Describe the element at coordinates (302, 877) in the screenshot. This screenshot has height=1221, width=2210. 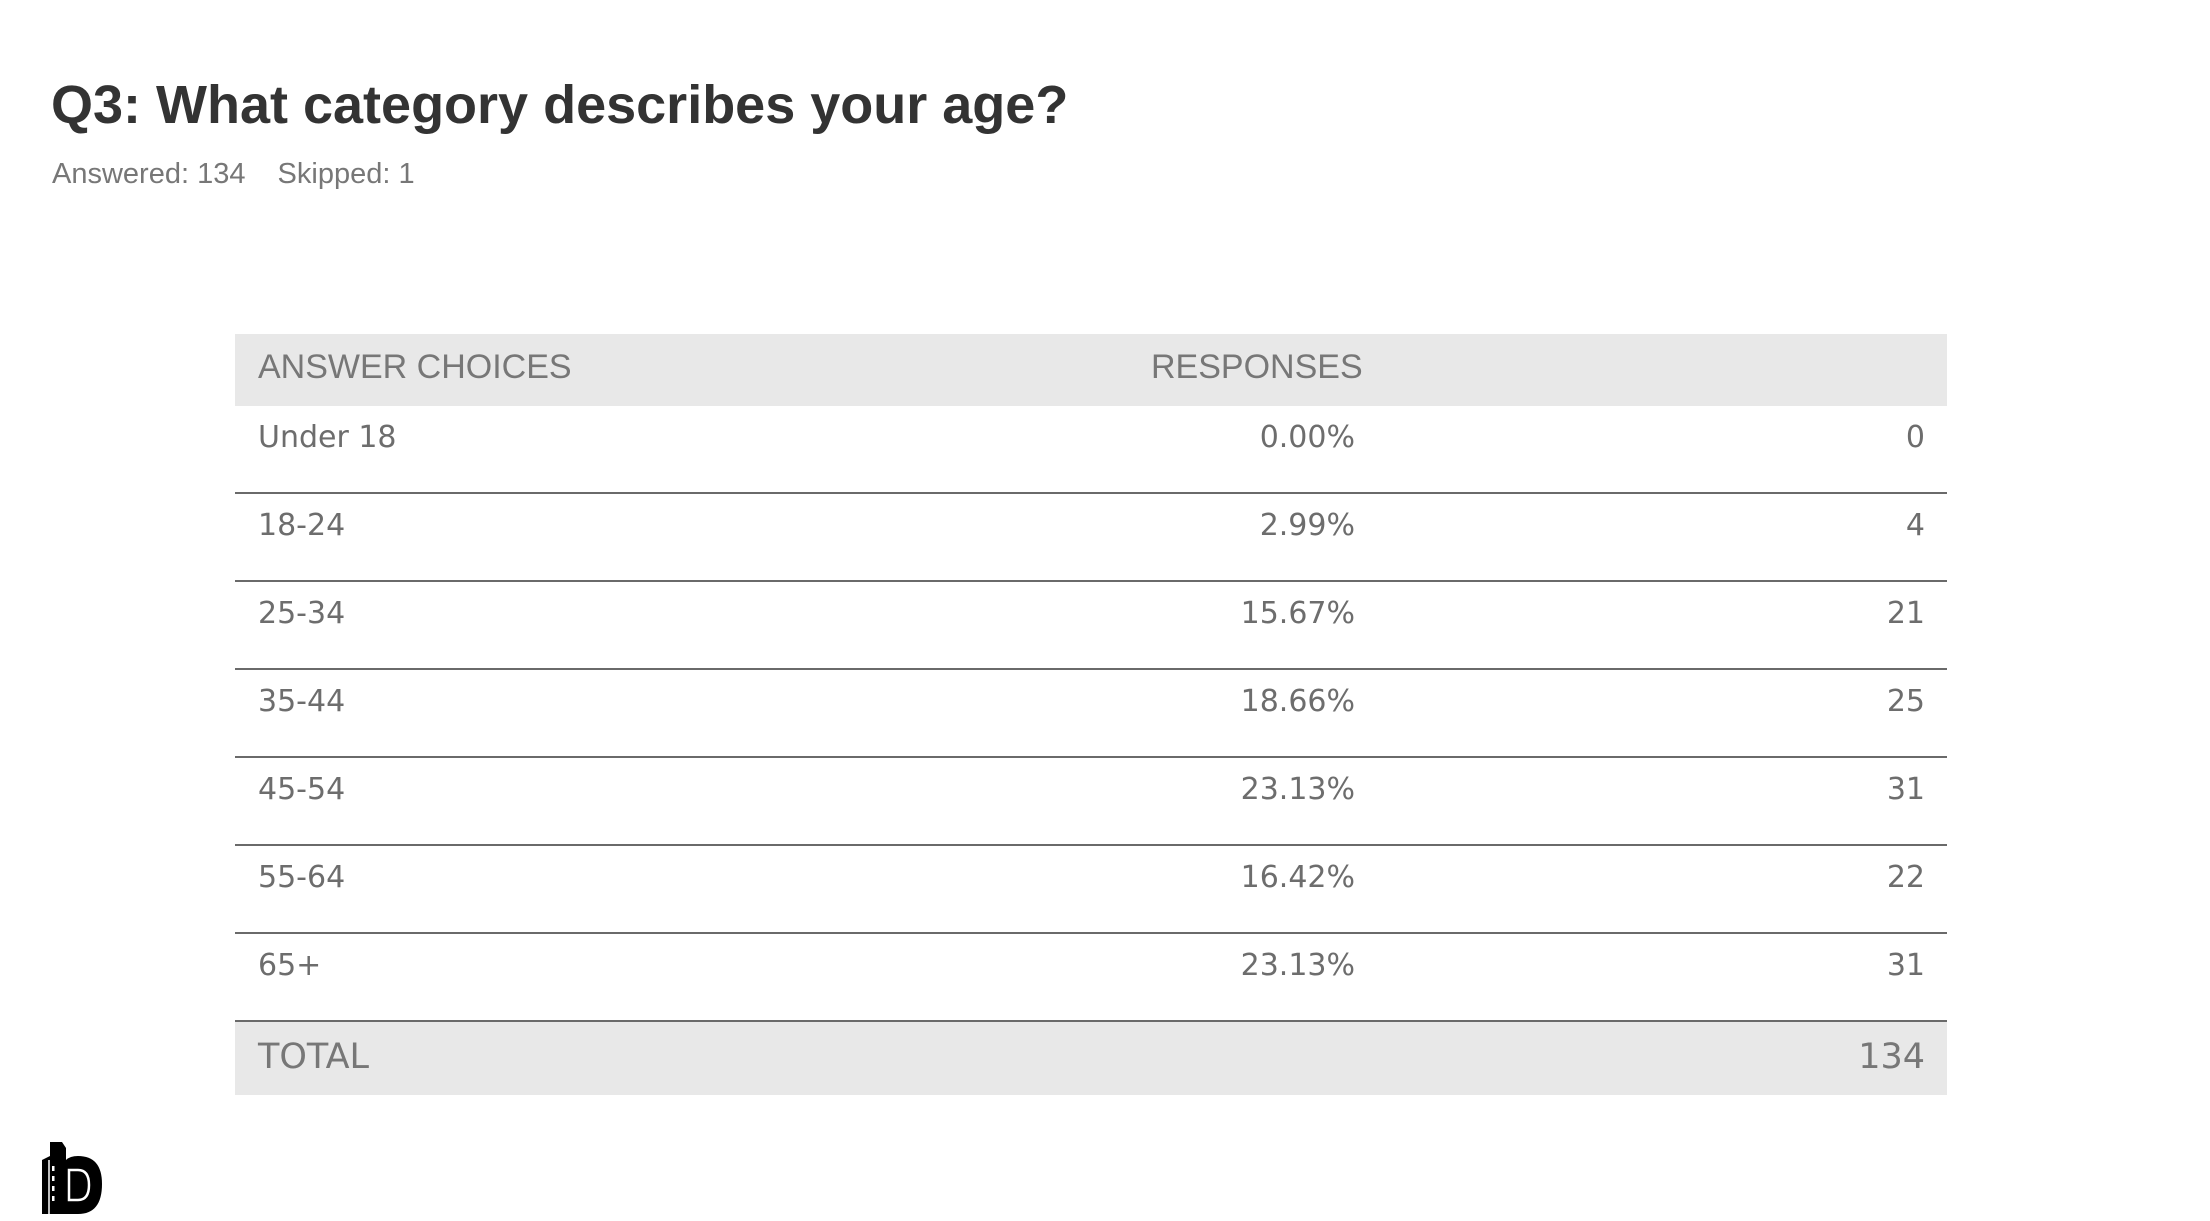
I see `answer-choice: 55-64` at that location.